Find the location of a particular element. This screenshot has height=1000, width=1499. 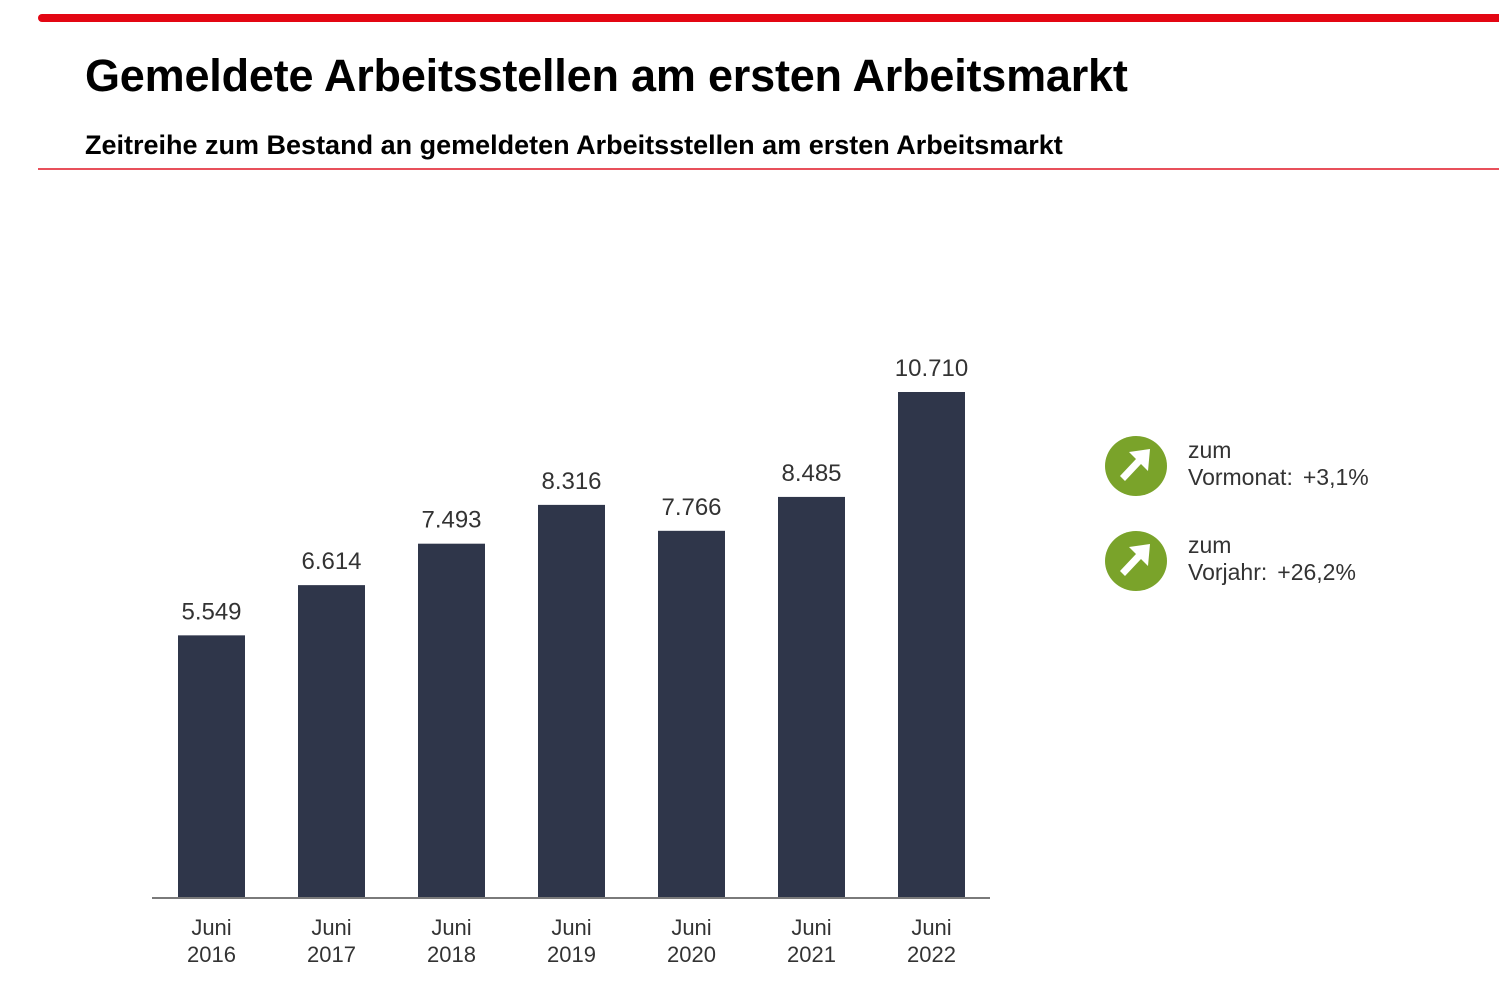

kpi-vormonat: zum Vormonat: +3,1% is located at coordinates (1284, 468).